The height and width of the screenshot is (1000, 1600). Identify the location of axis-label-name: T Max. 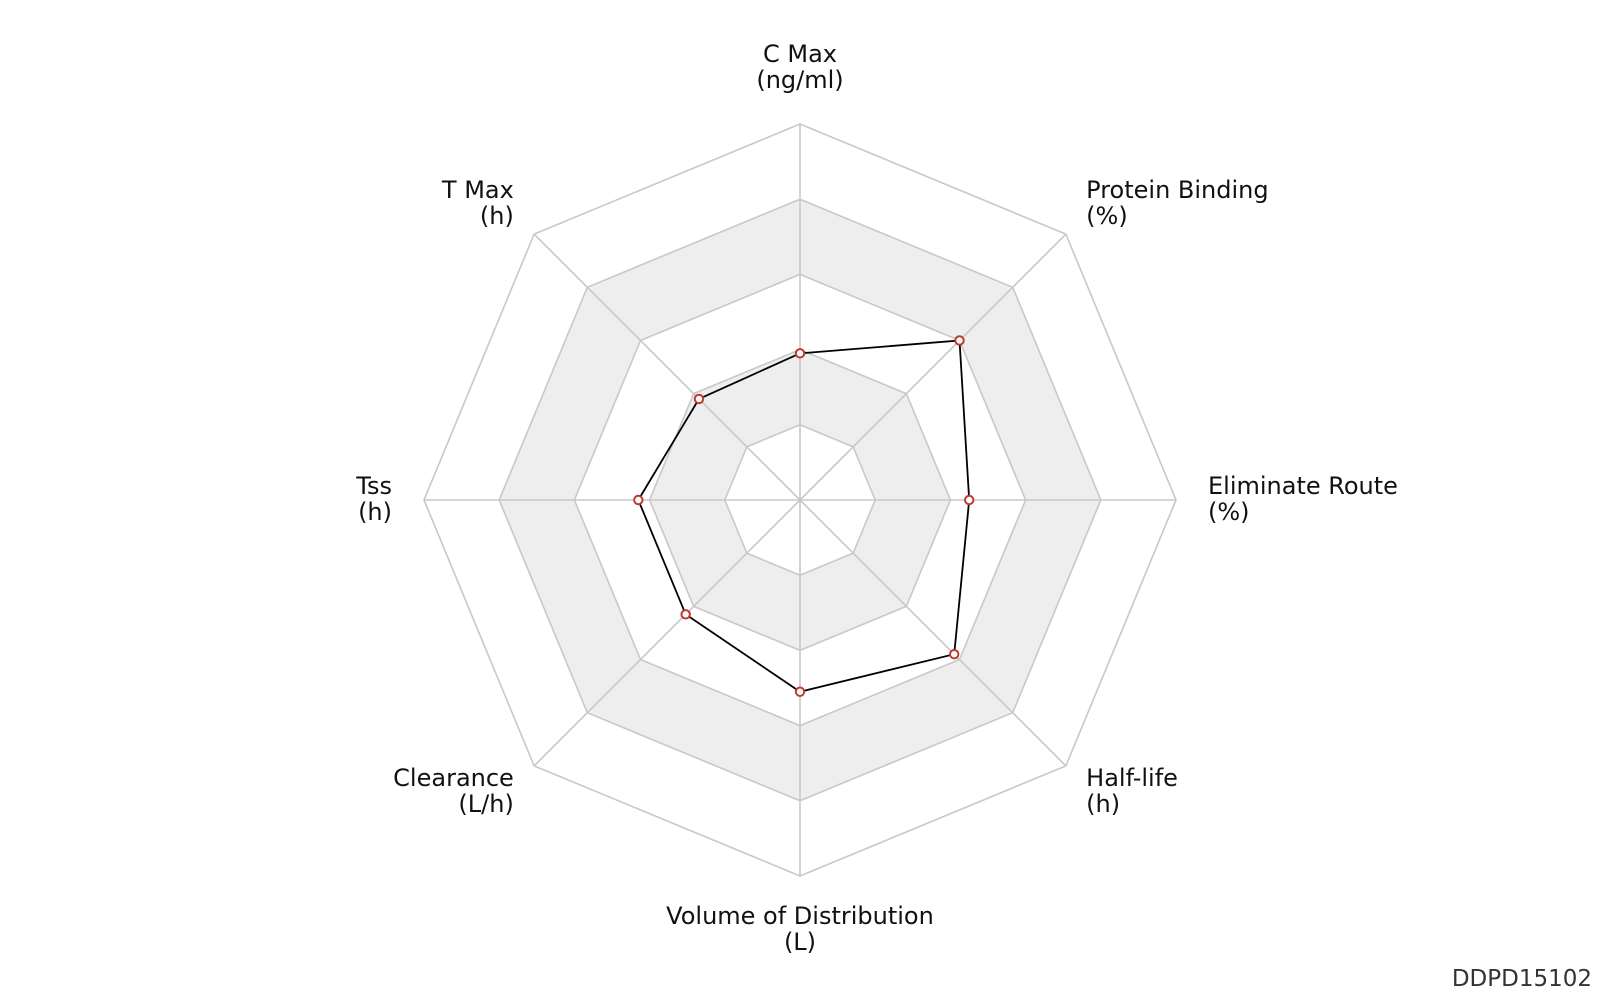
(477, 190).